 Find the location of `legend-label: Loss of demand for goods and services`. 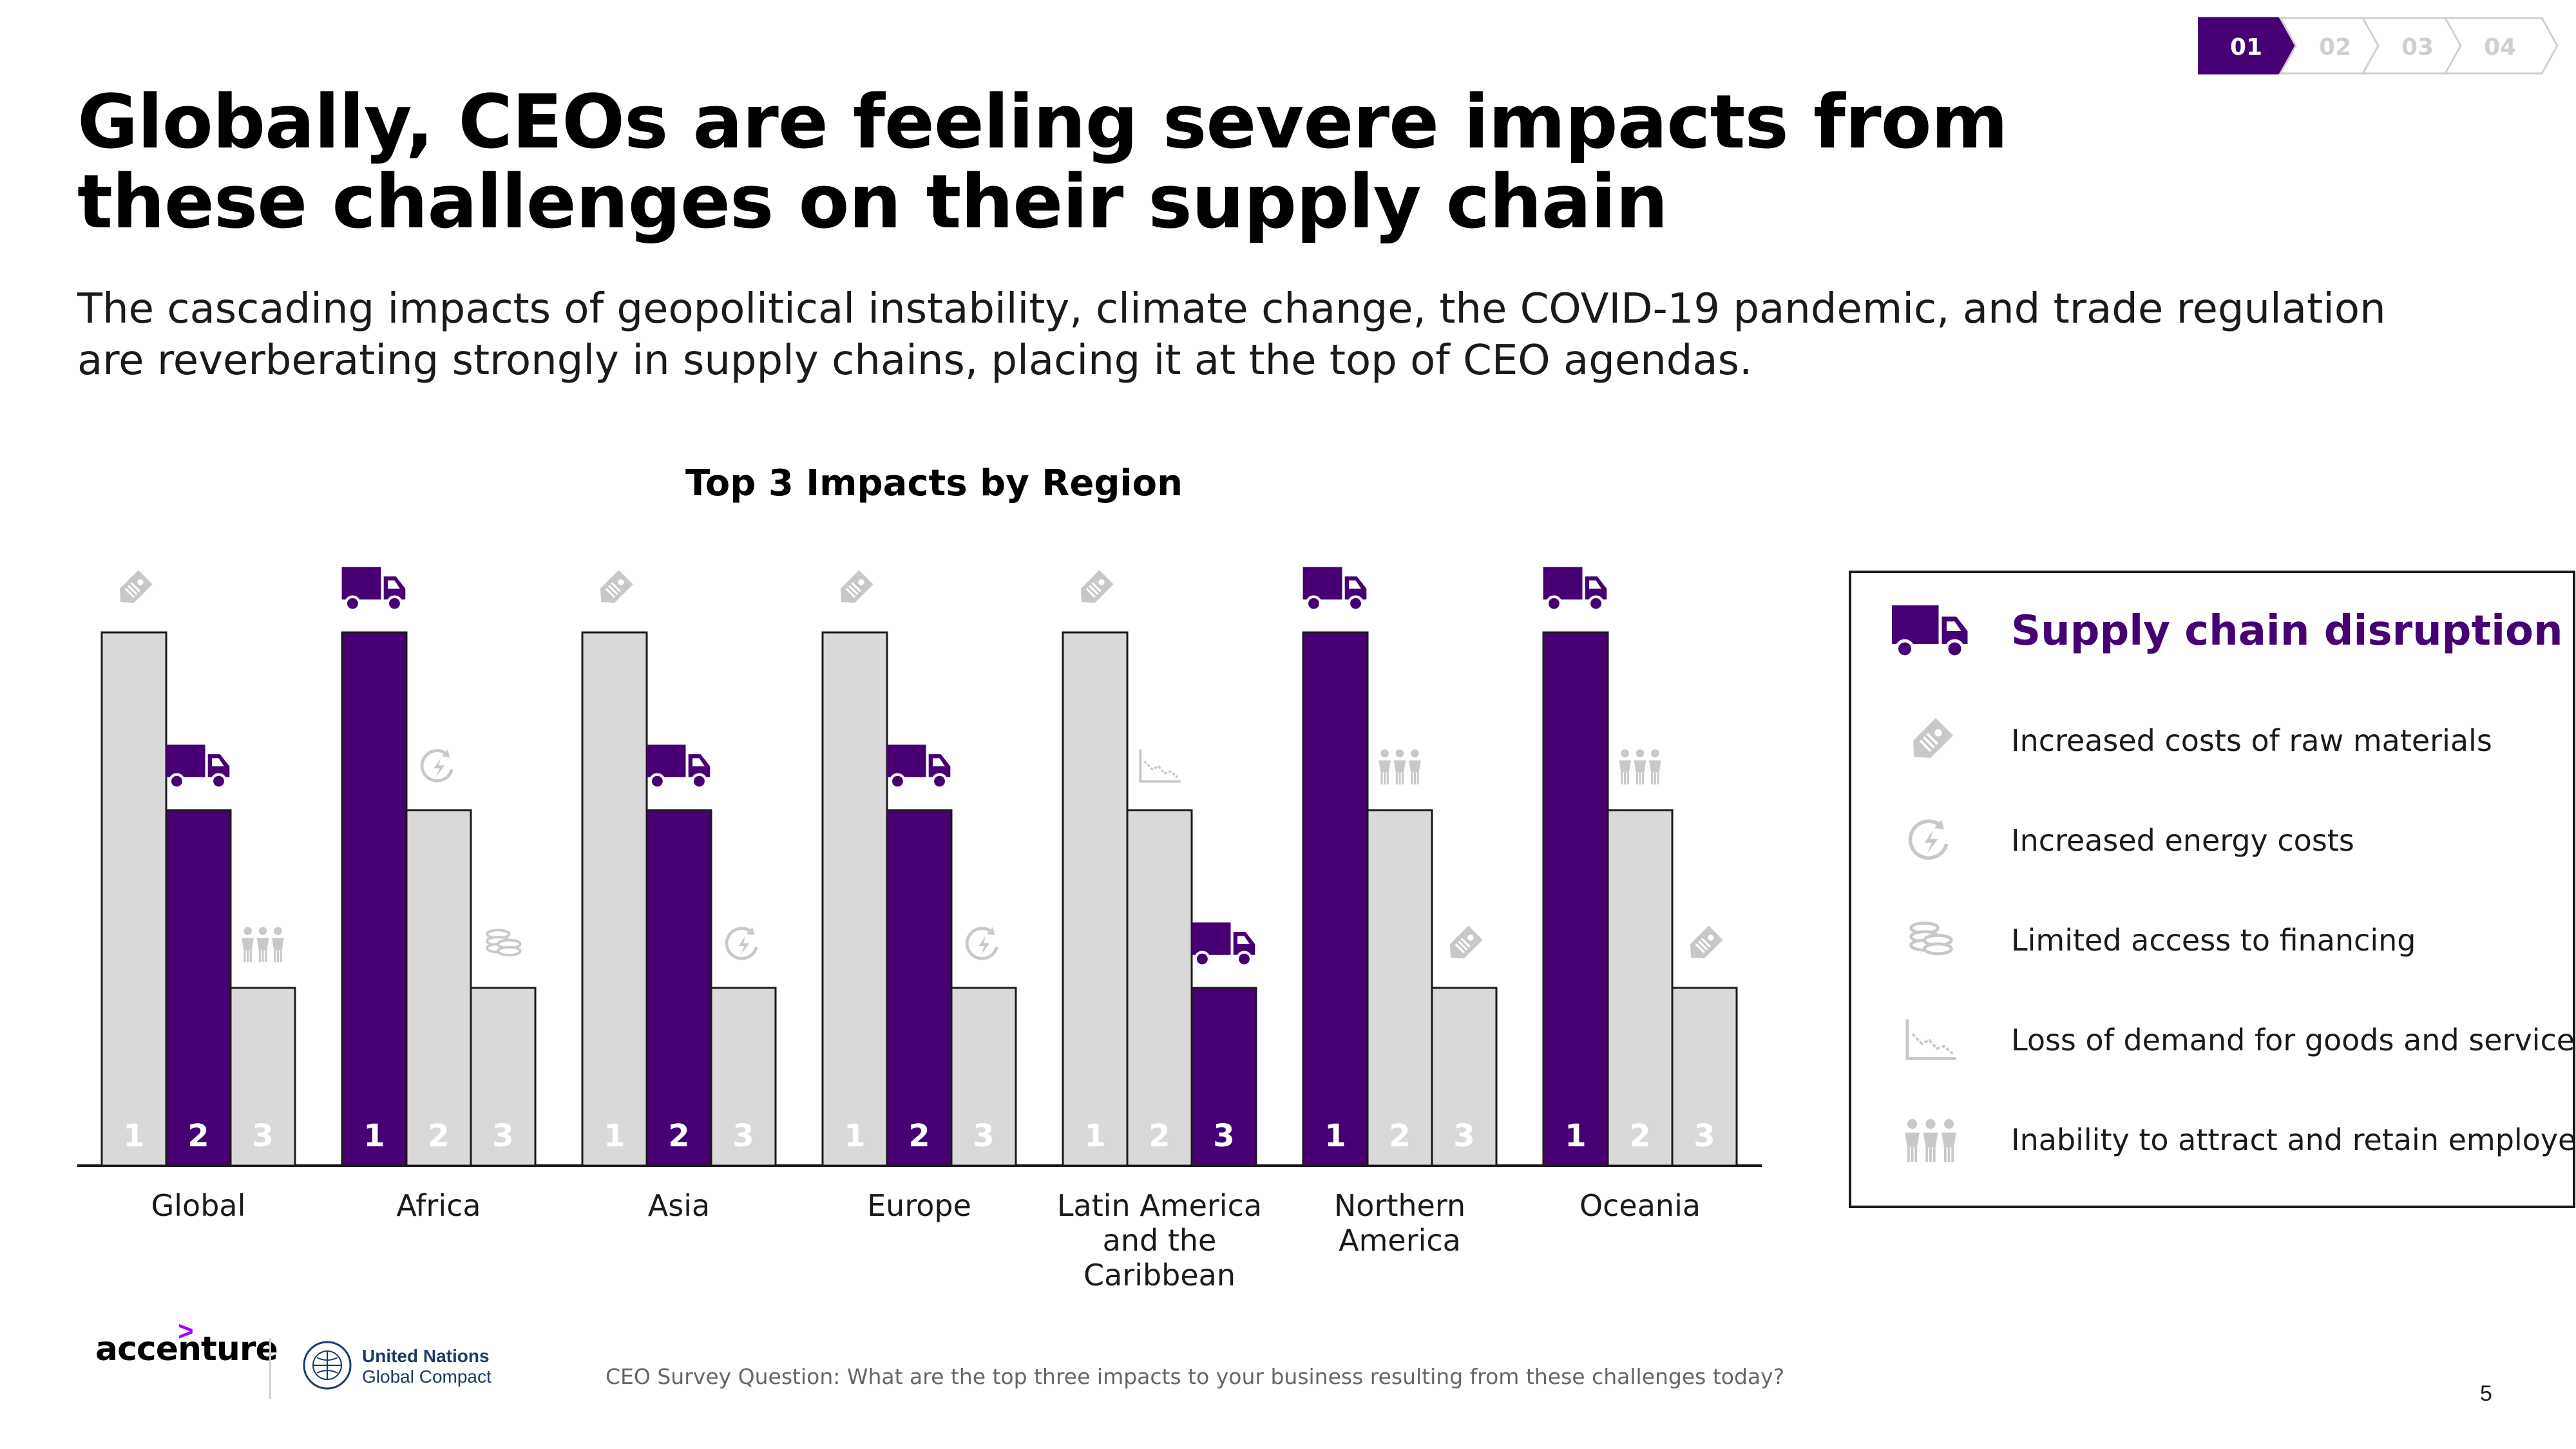

legend-label: Loss of demand for goods and services is located at coordinates (2293, 1040).